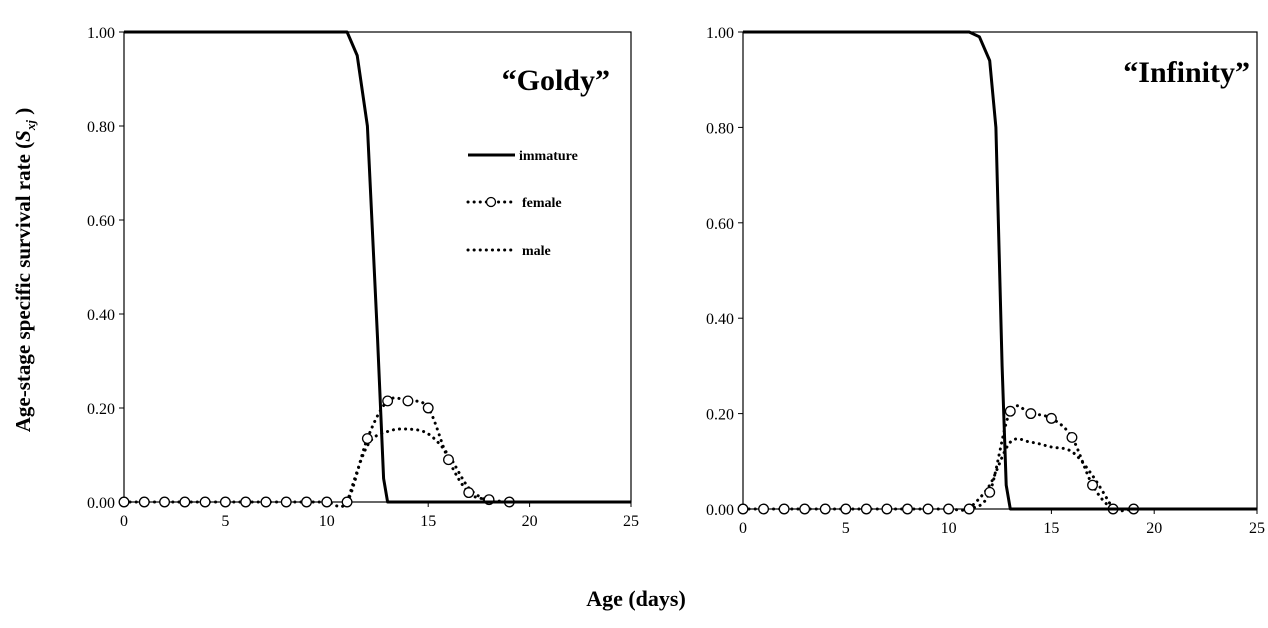 This screenshot has height=628, width=1268. What do you see at coordinates (548, 156) in the screenshot?
I see `legend-label-immature: immature` at bounding box center [548, 156].